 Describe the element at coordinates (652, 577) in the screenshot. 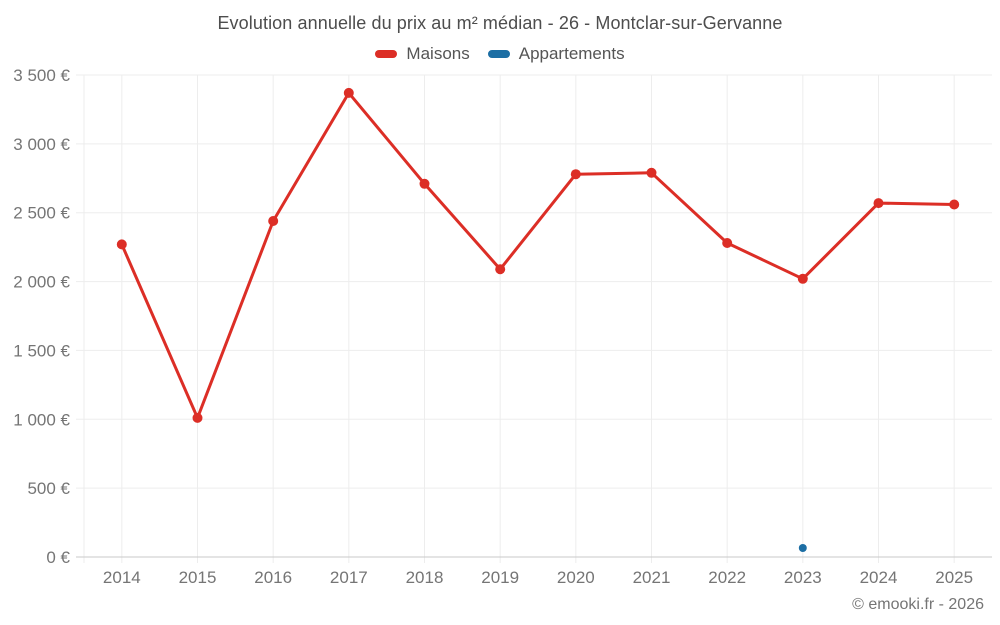

I see `x-tick-label: 2021` at that location.